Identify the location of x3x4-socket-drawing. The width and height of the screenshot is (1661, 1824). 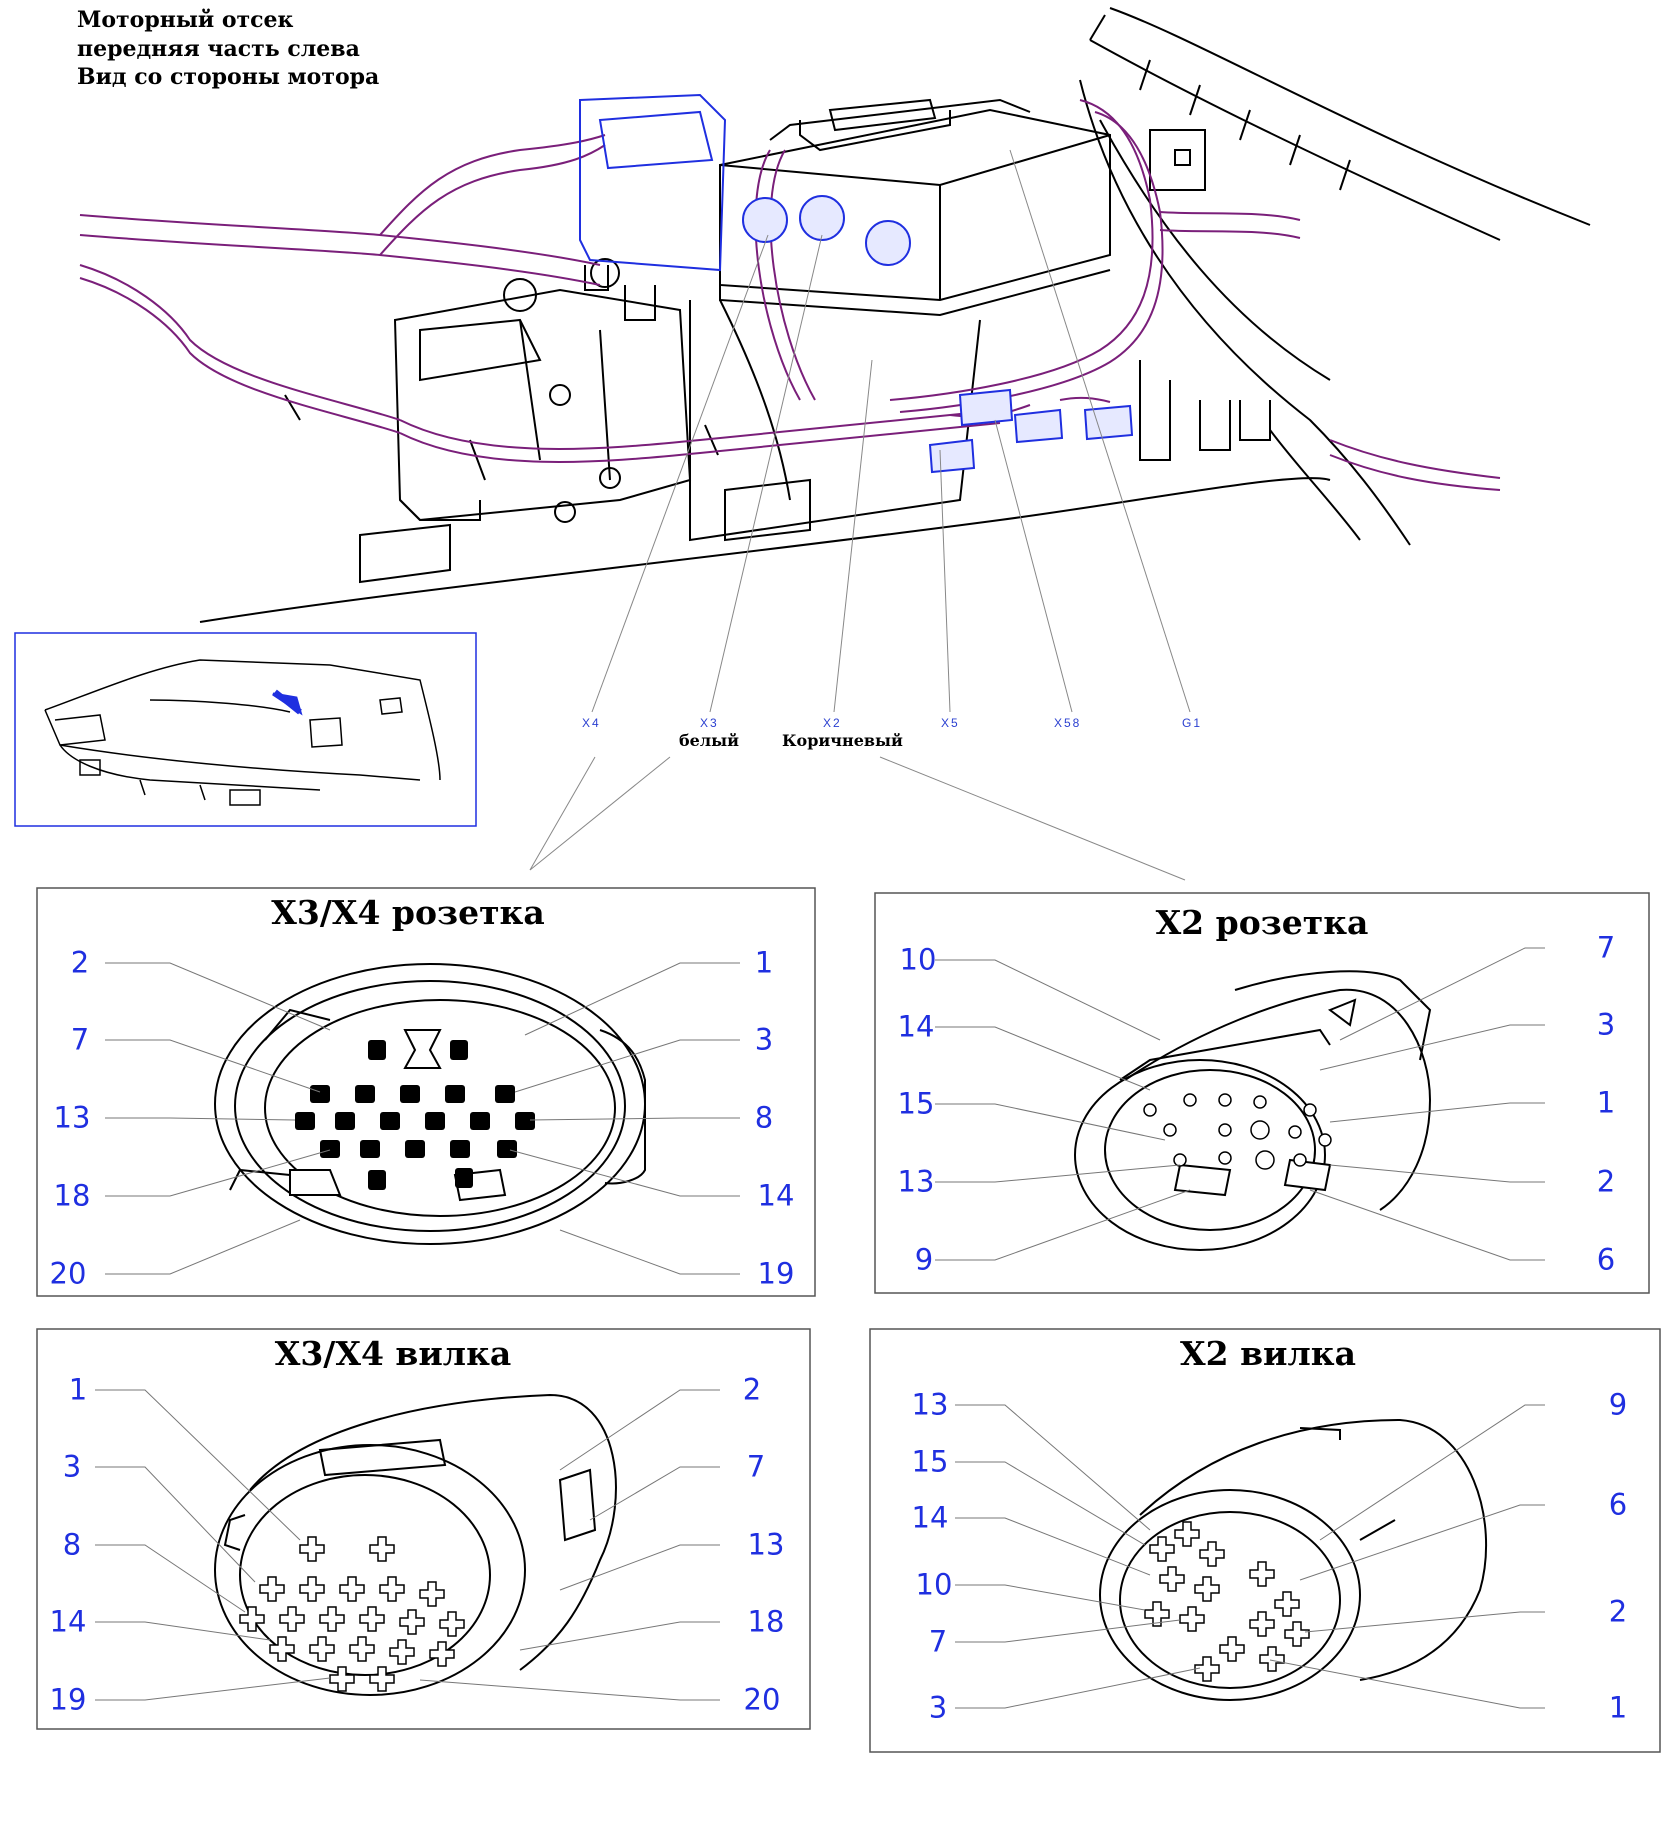
(430, 1104).